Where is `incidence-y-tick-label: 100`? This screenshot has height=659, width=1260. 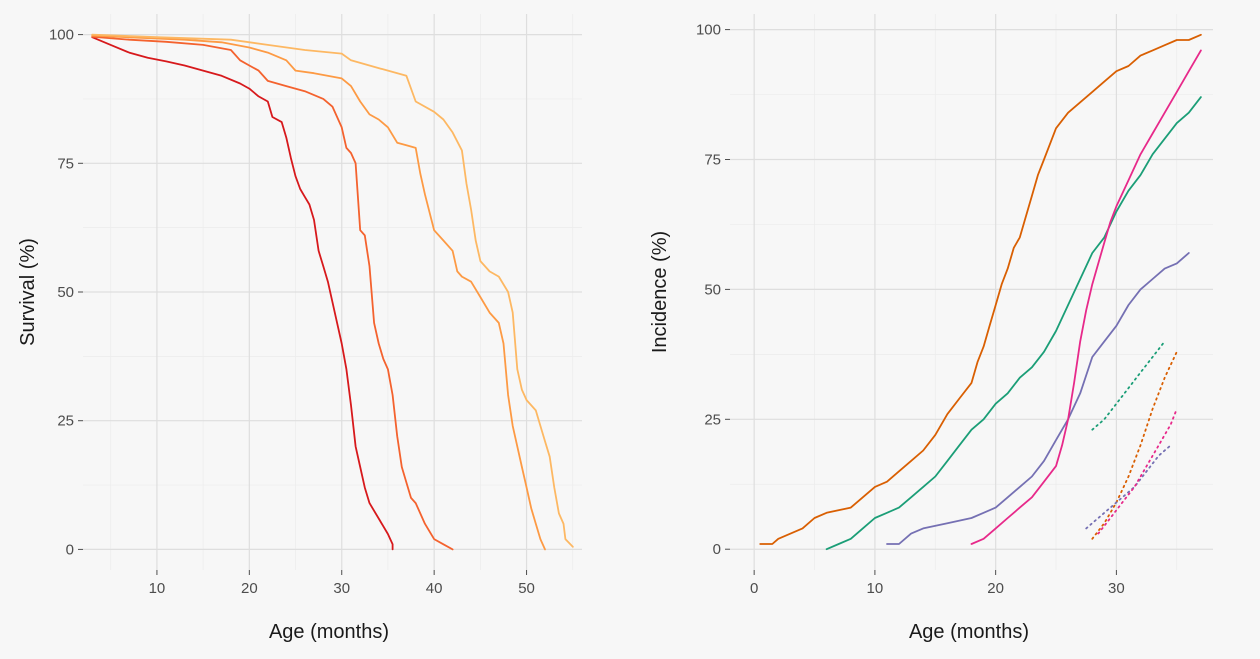 incidence-y-tick-label: 100 is located at coordinates (708, 30).